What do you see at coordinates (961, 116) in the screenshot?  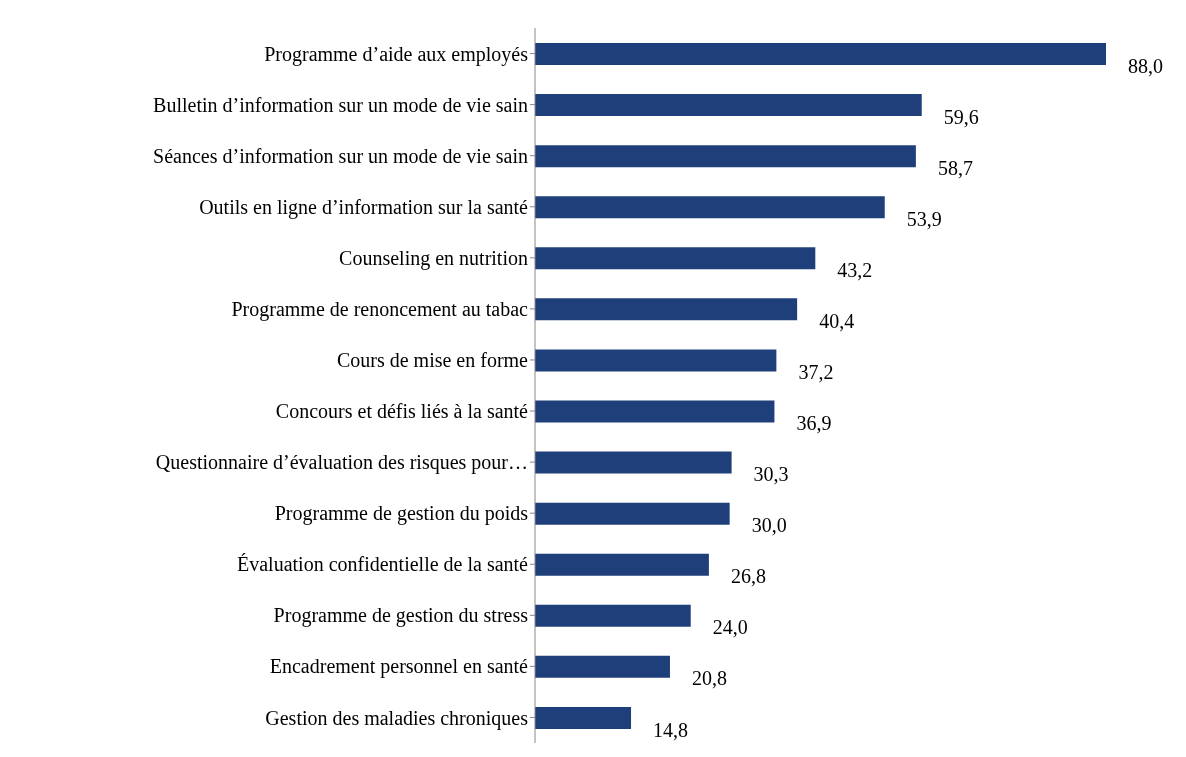 I see `data-label: 59,6` at bounding box center [961, 116].